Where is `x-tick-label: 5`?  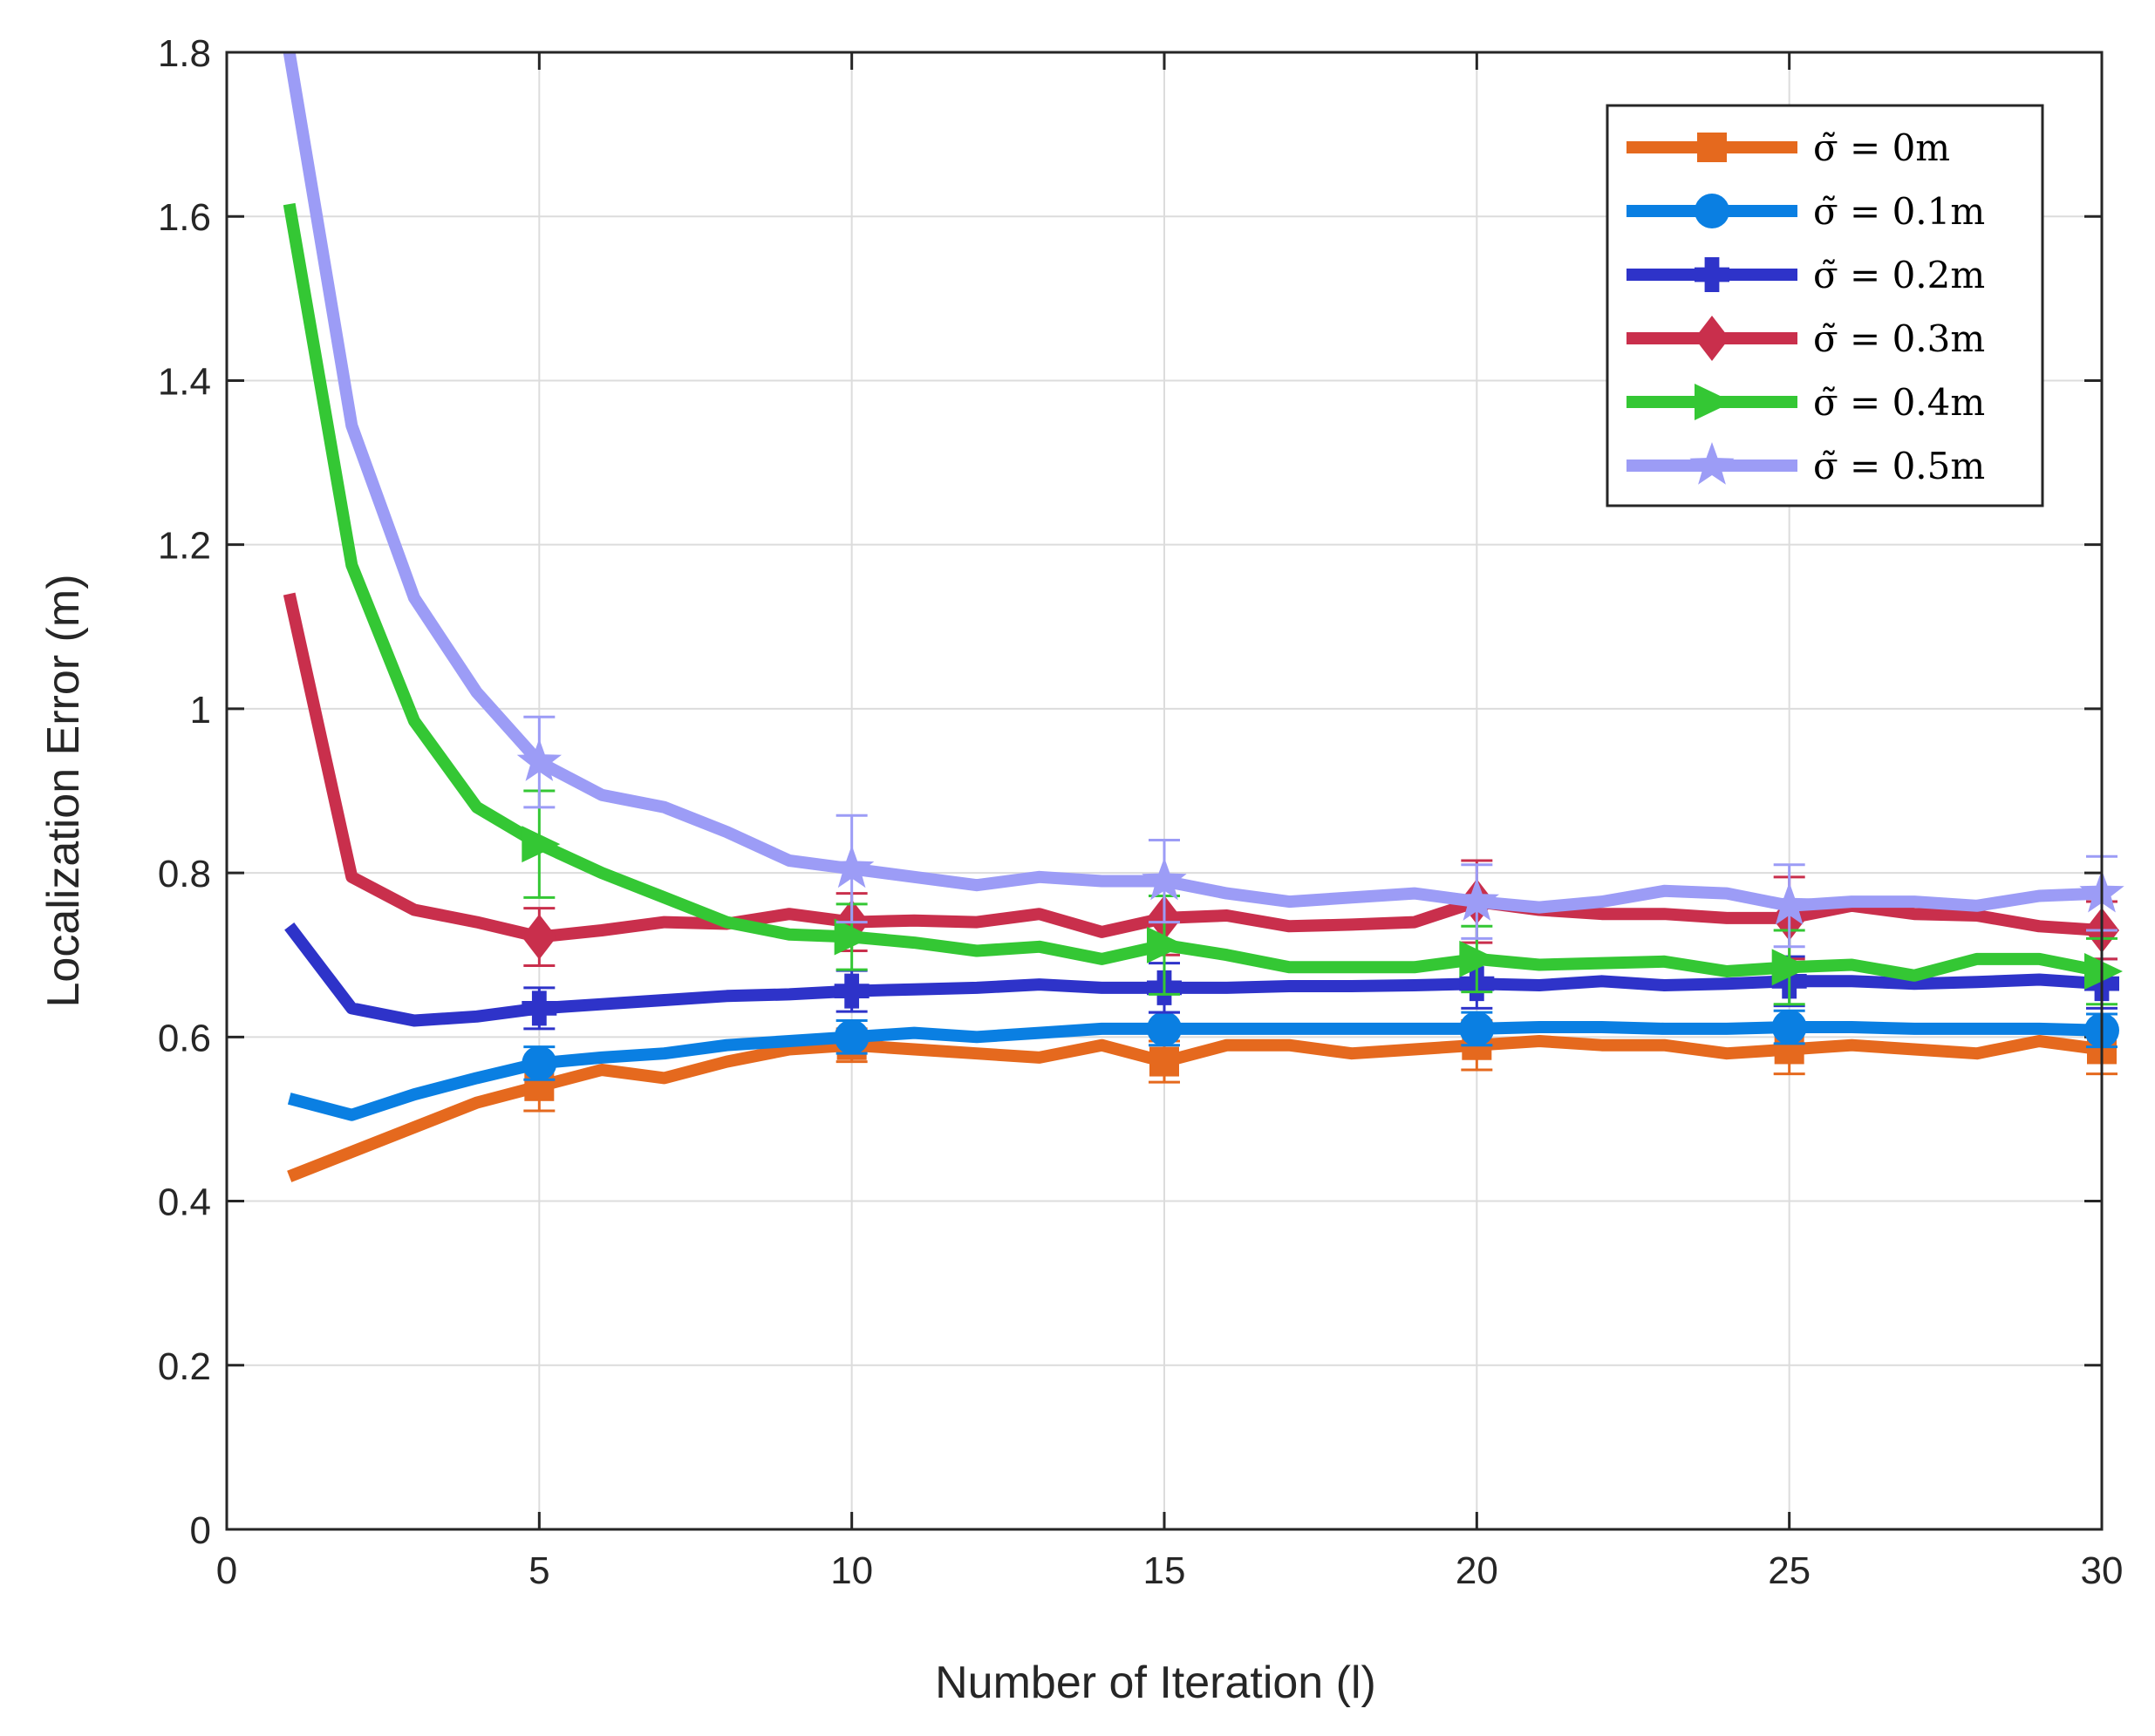
x-tick-label: 5 is located at coordinates (539, 1571).